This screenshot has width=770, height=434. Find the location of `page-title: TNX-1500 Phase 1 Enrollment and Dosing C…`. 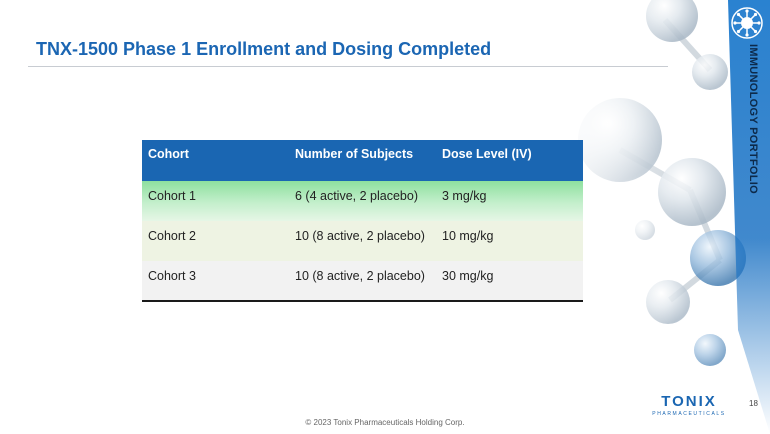

page-title: TNX-1500 Phase 1 Enrollment and Dosing C… is located at coordinates (264, 49).